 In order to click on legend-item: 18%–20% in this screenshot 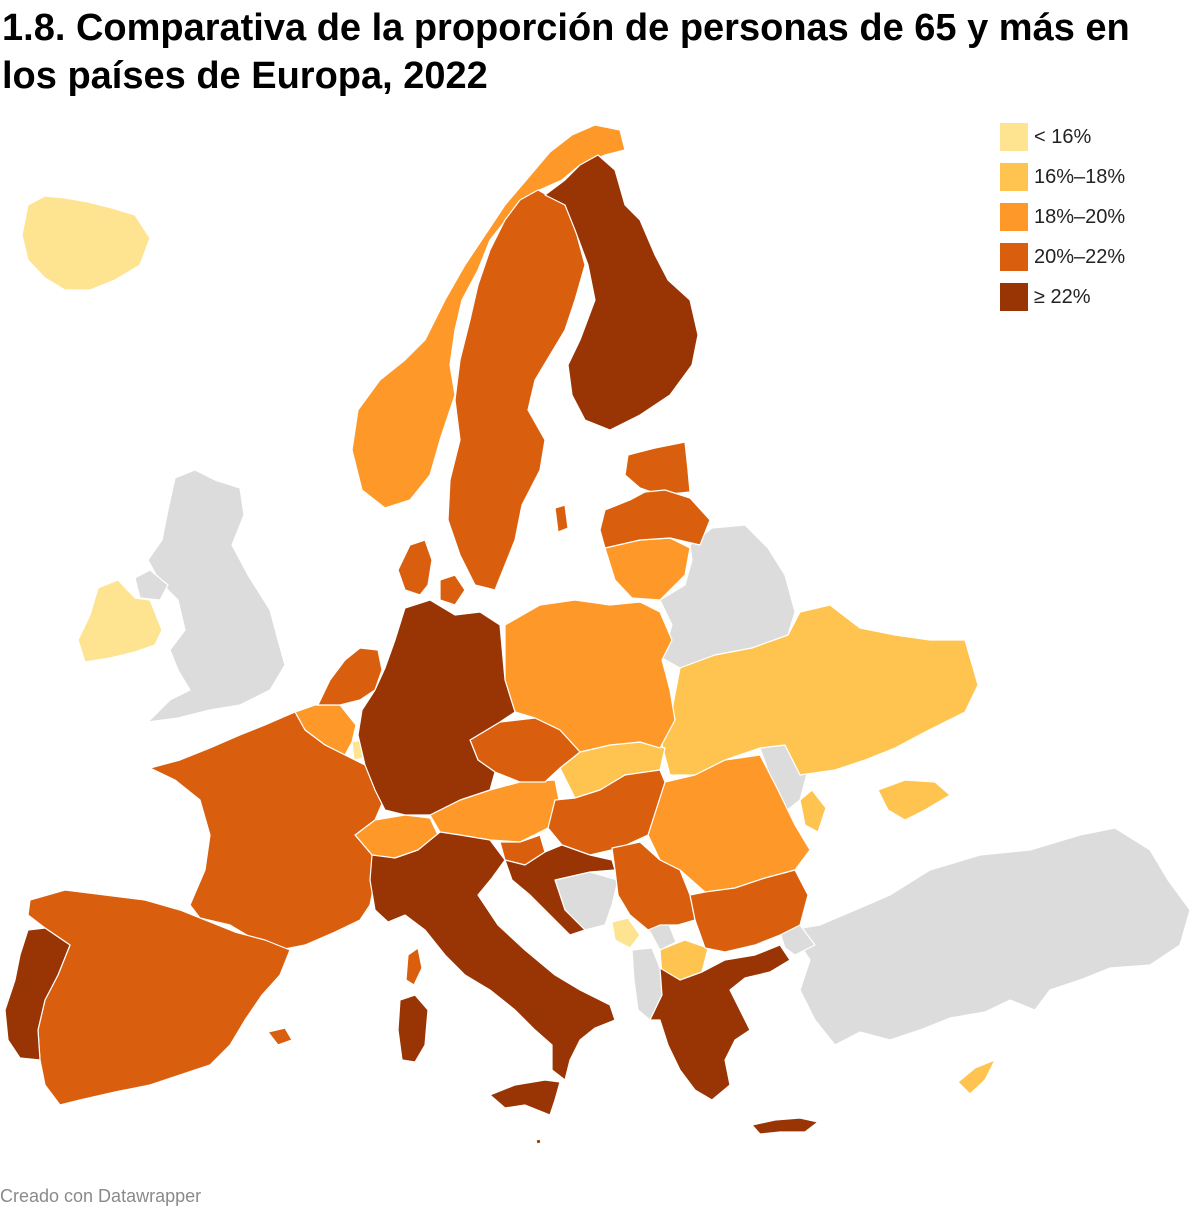, I will do `click(1062, 217)`.